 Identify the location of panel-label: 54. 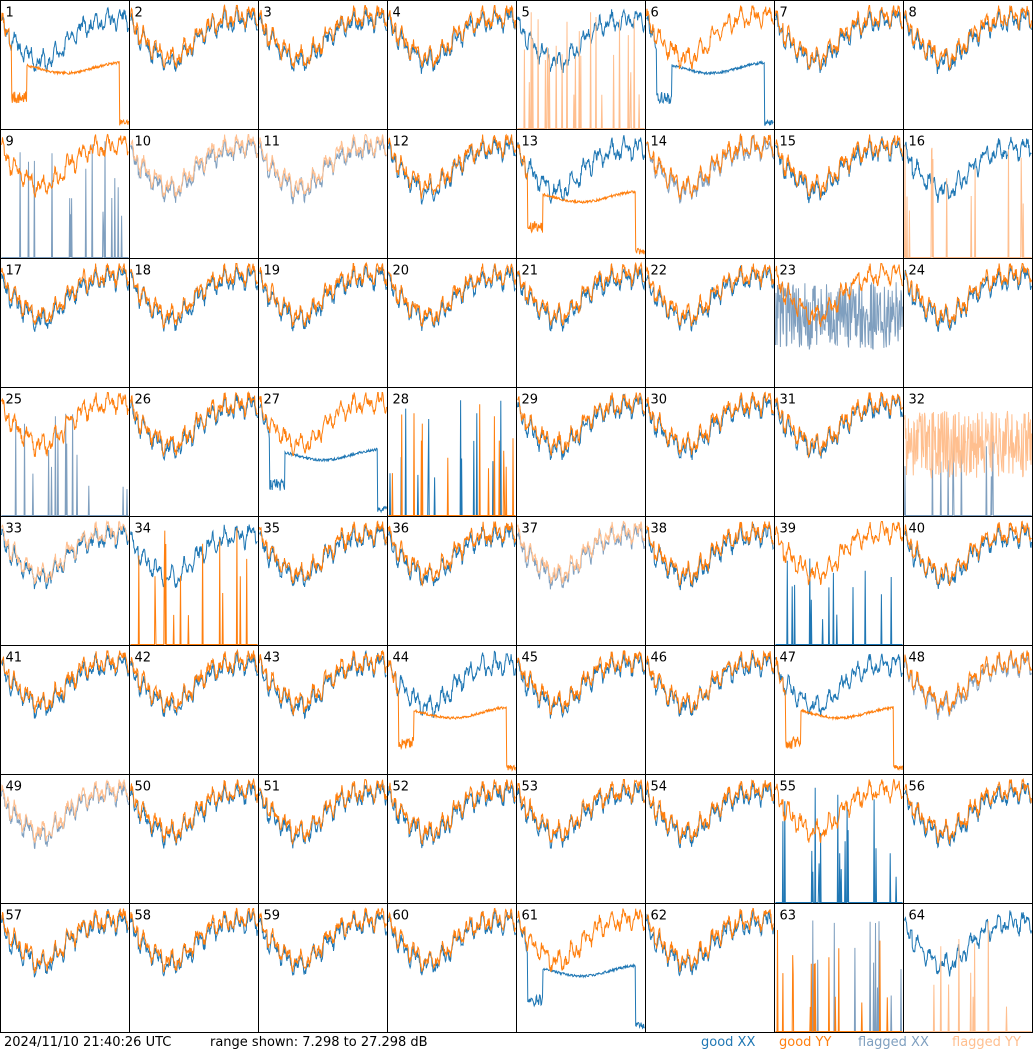
(659, 787).